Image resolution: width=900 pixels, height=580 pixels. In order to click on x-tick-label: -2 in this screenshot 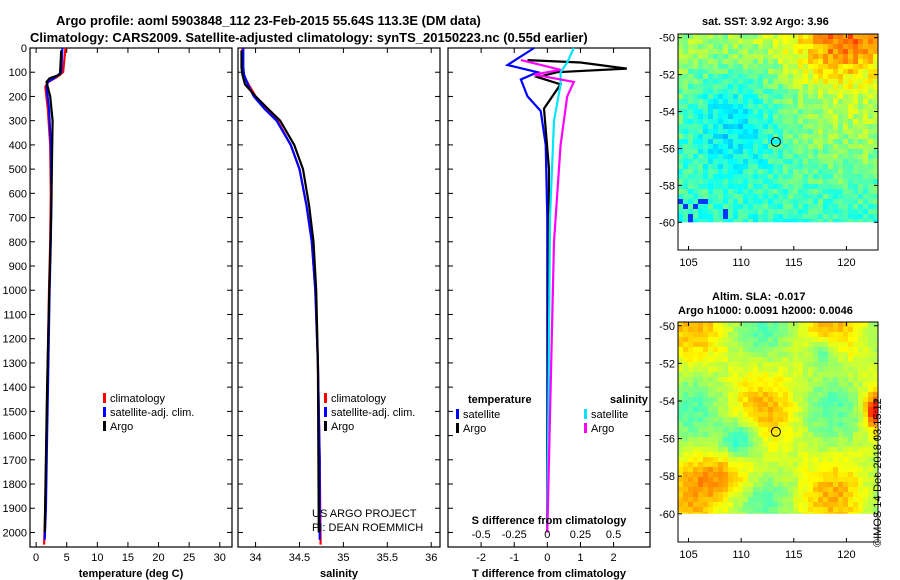, I will do `click(481, 558)`.